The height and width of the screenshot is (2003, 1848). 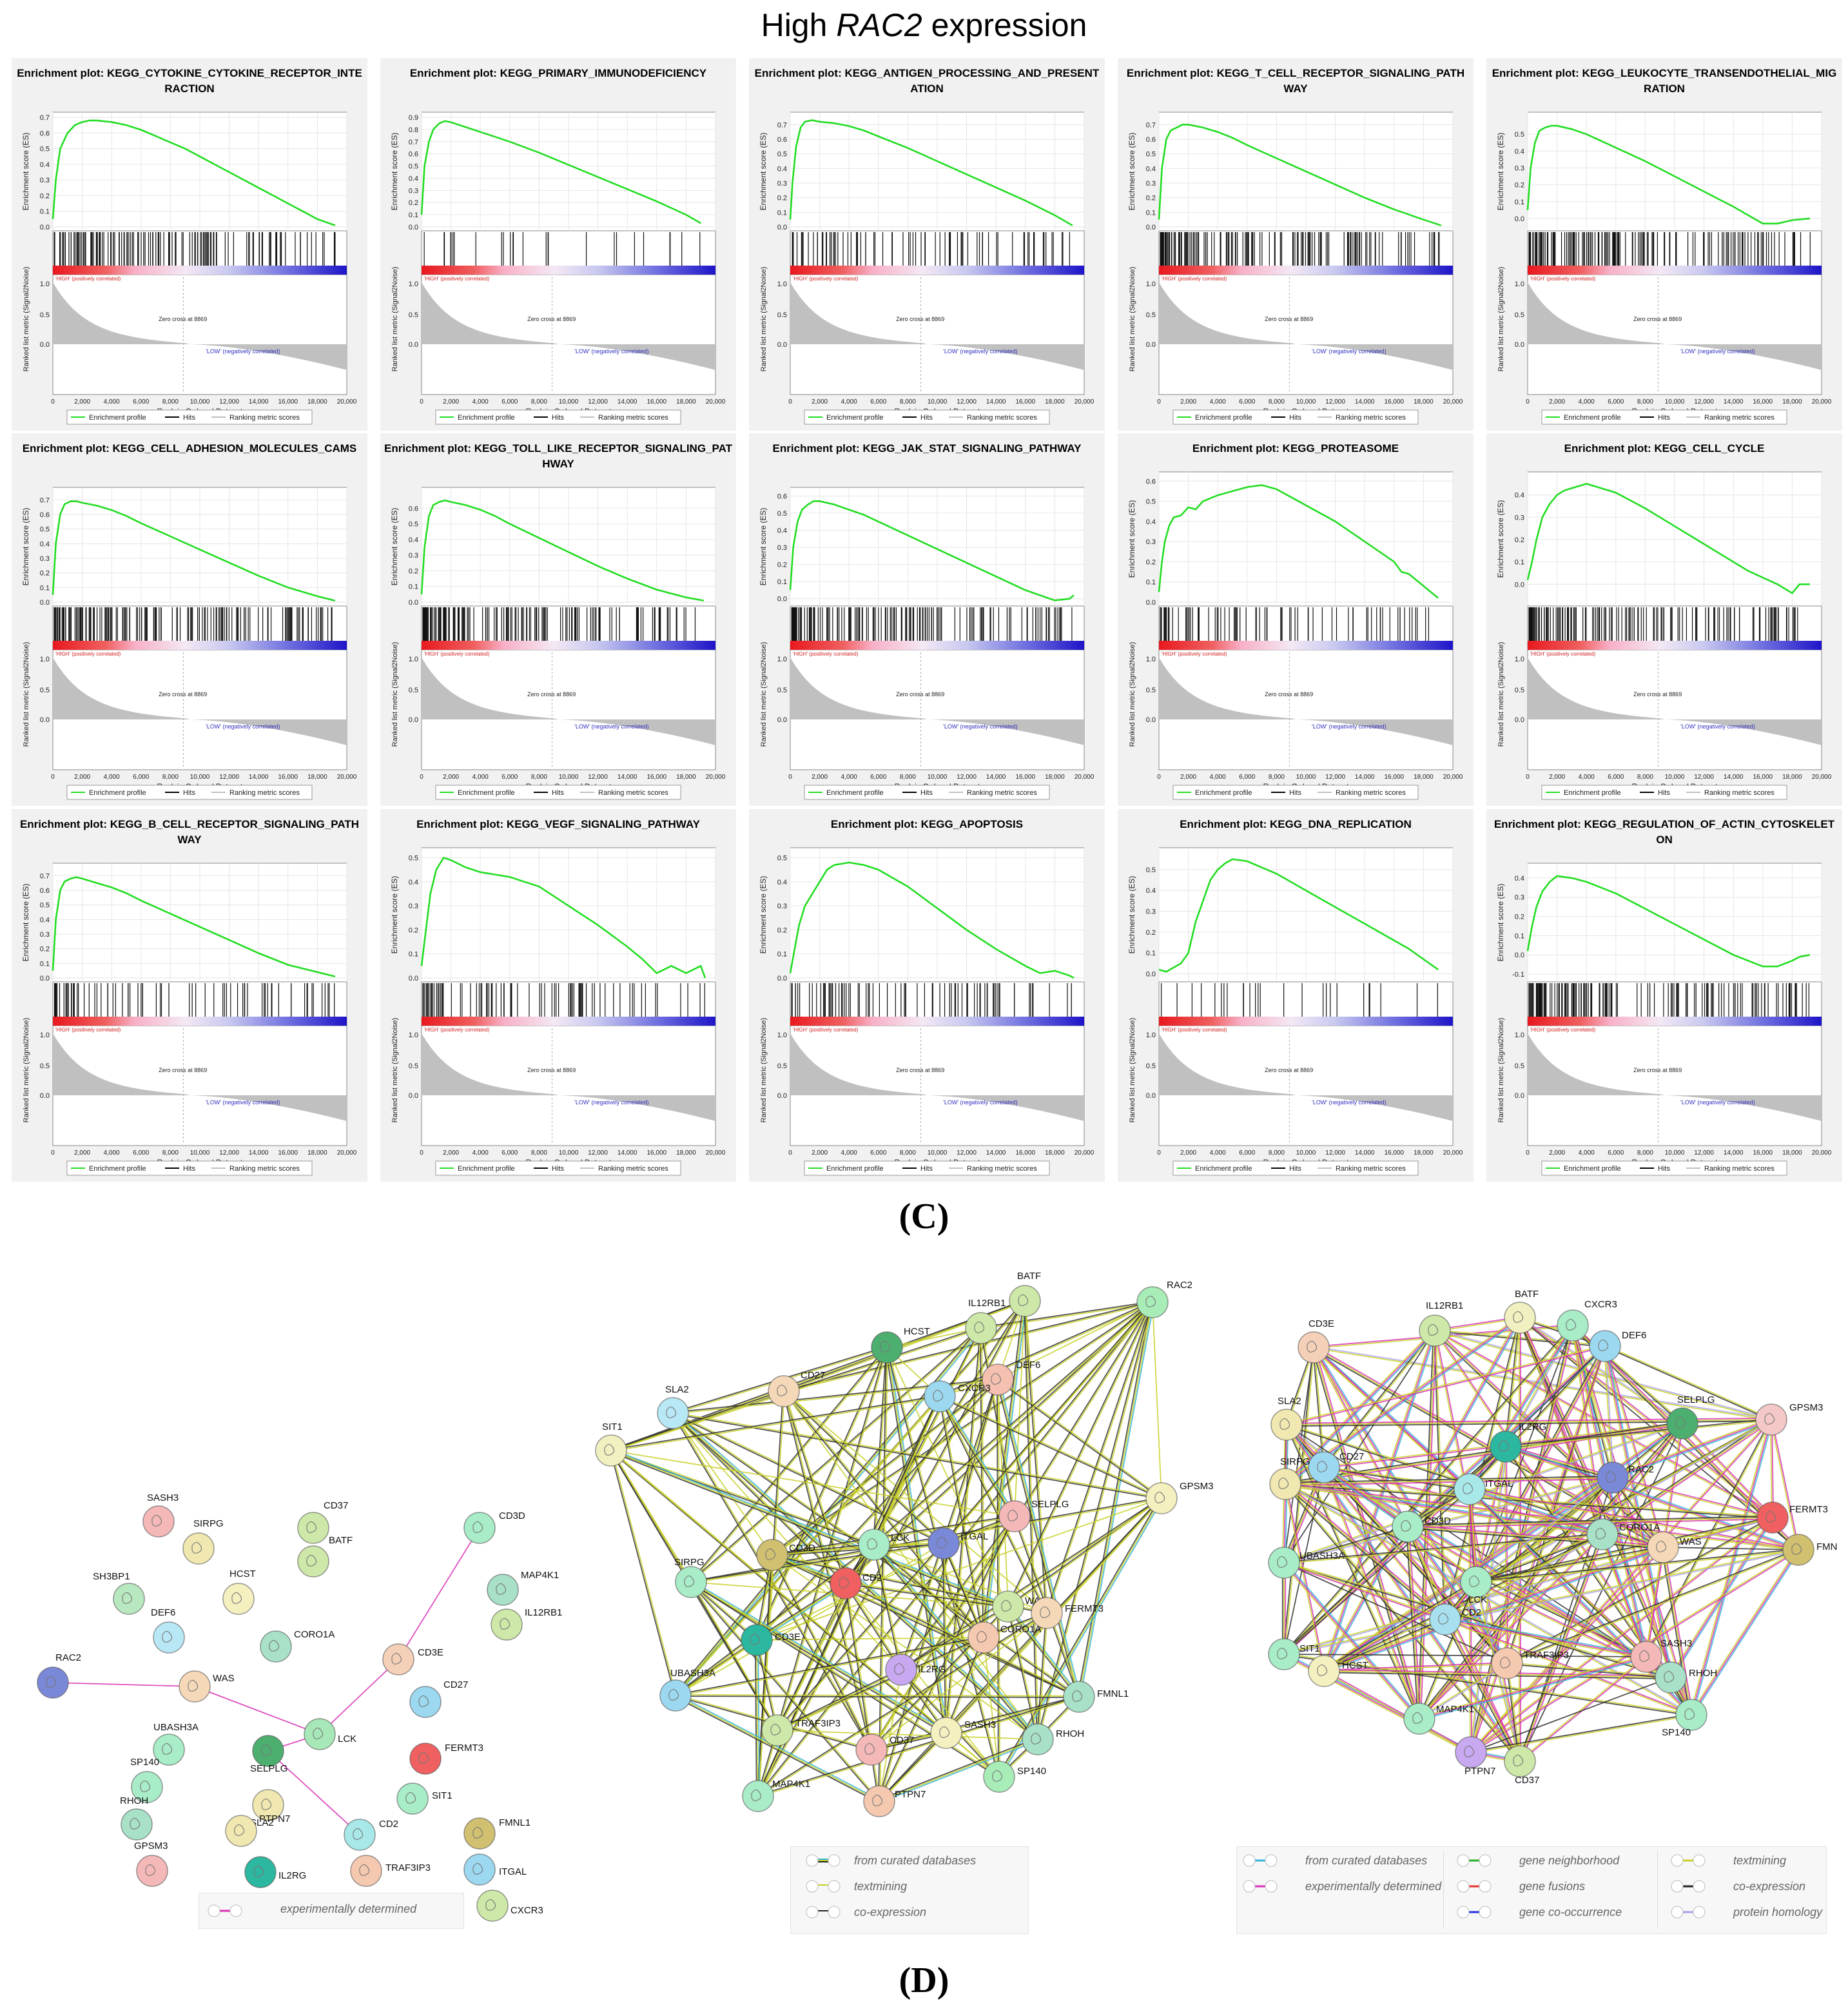 What do you see at coordinates (1285, 1484) in the screenshot?
I see `node-circle` at bounding box center [1285, 1484].